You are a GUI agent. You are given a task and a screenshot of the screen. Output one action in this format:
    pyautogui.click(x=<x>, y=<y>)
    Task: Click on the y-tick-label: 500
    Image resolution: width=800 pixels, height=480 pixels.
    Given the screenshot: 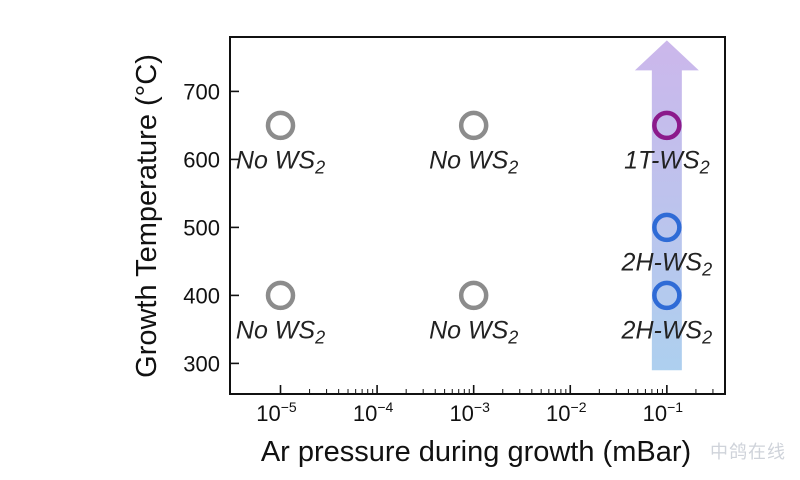 What is the action you would take?
    pyautogui.click(x=201, y=227)
    